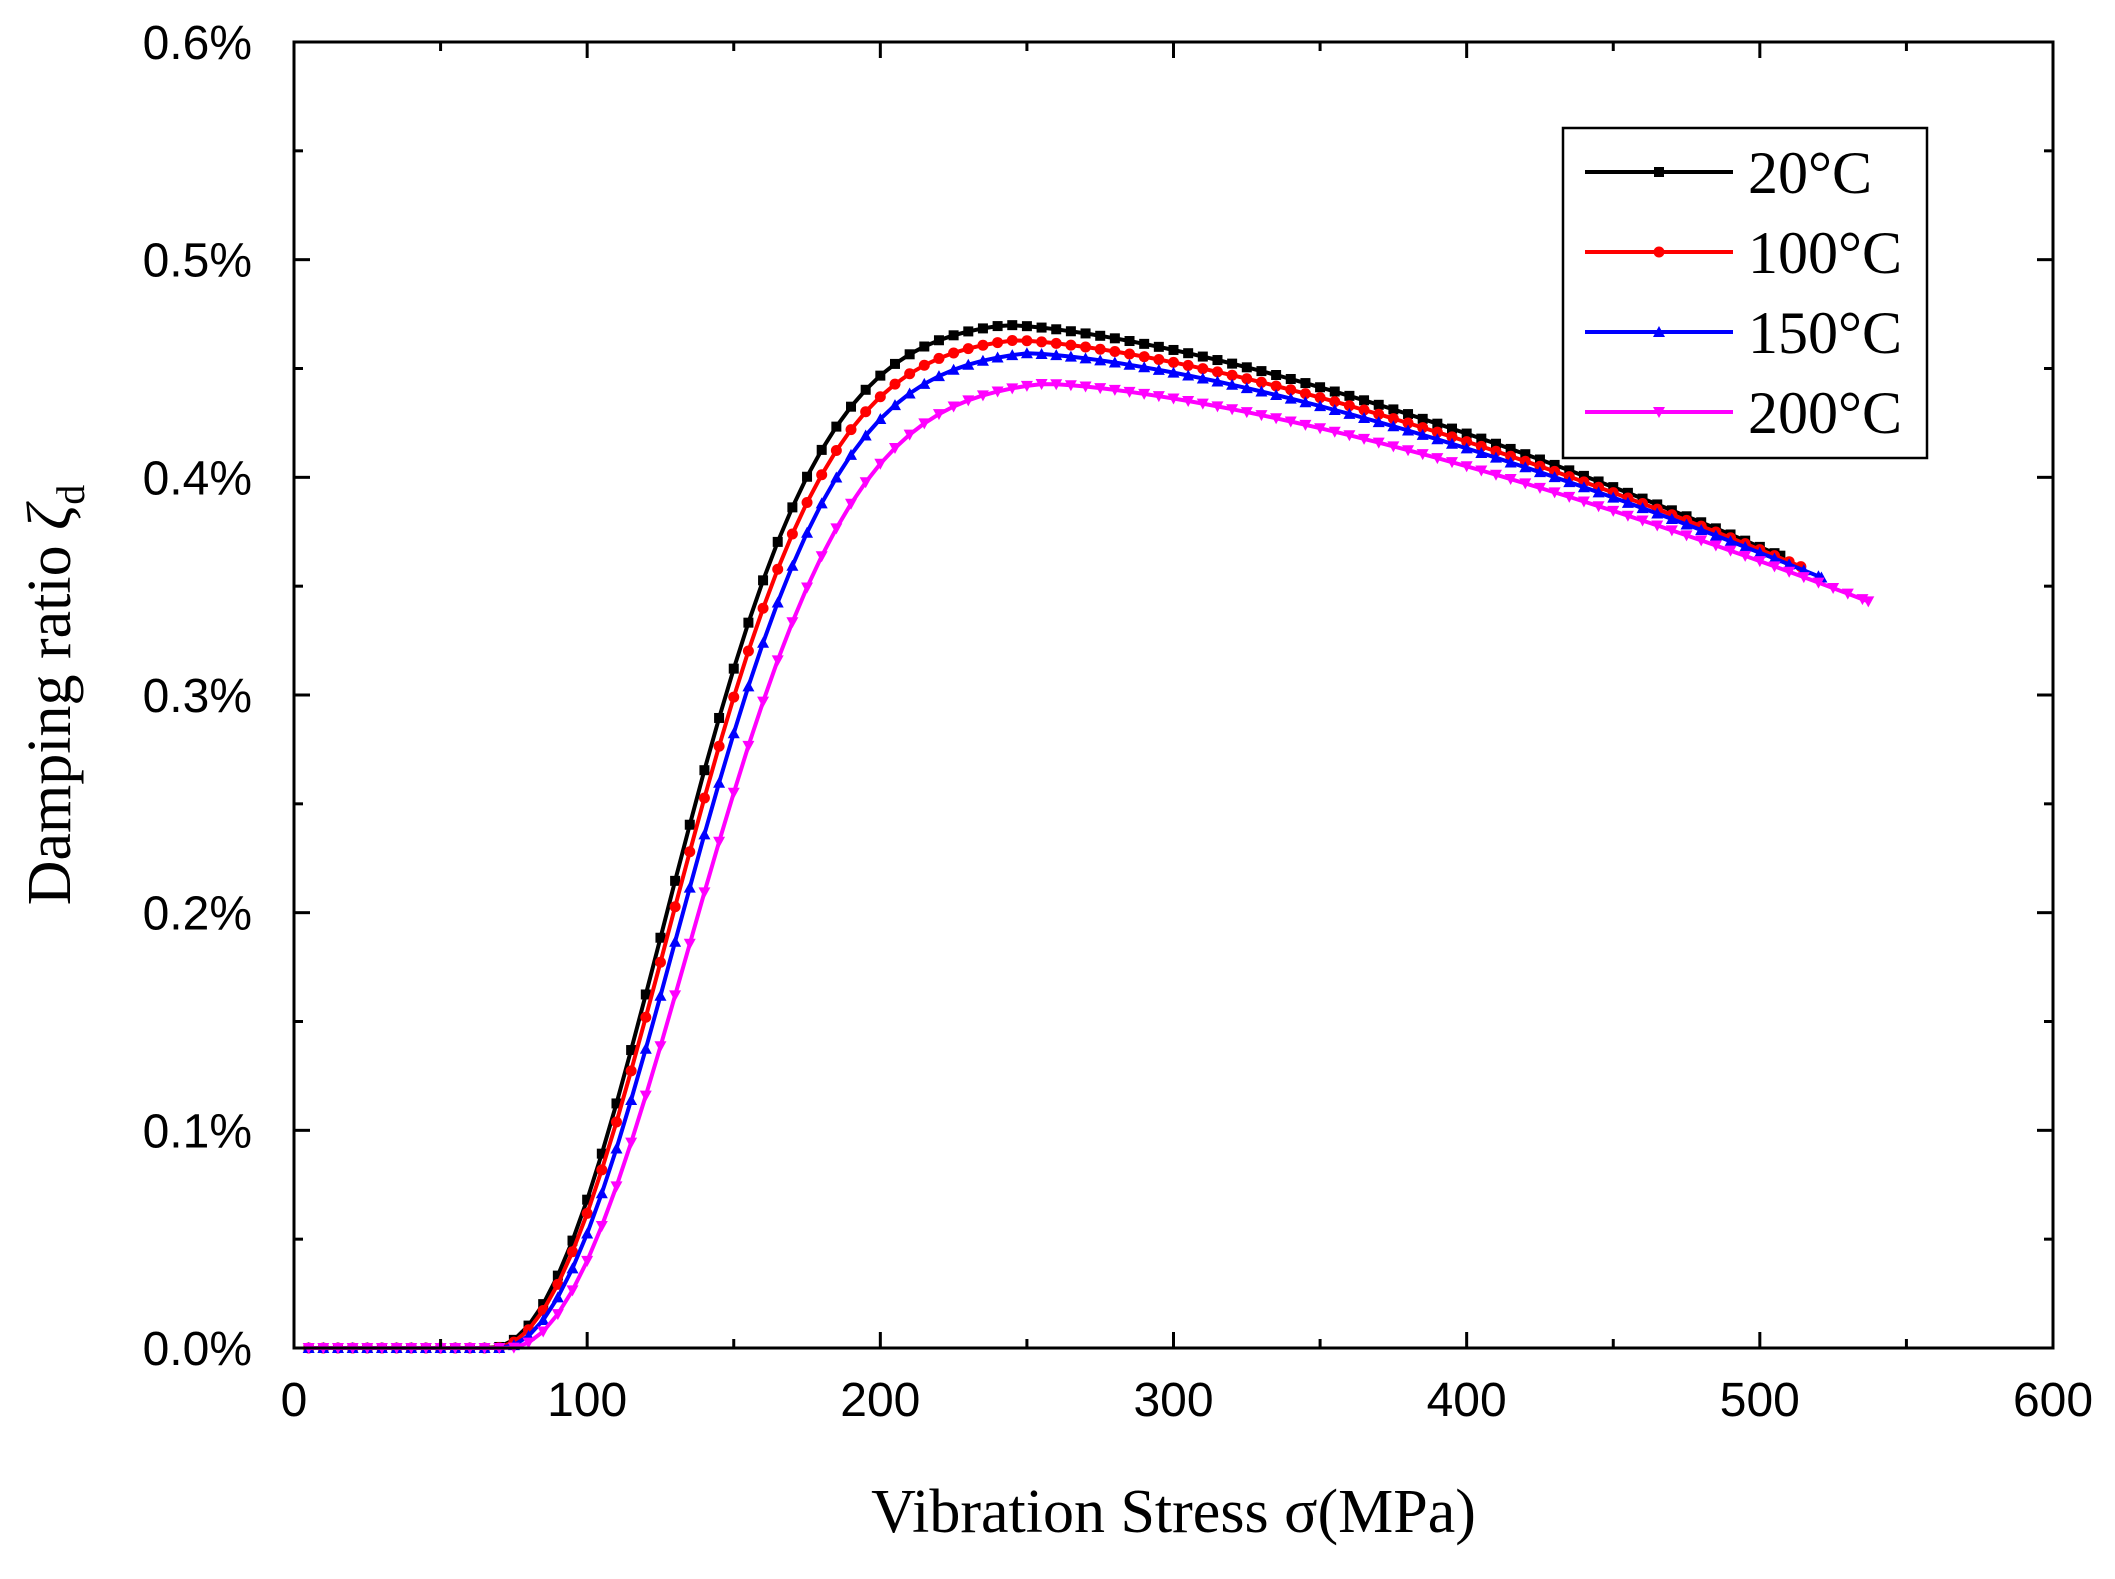  I want to click on x-tick-label: 100, so click(587, 1400).